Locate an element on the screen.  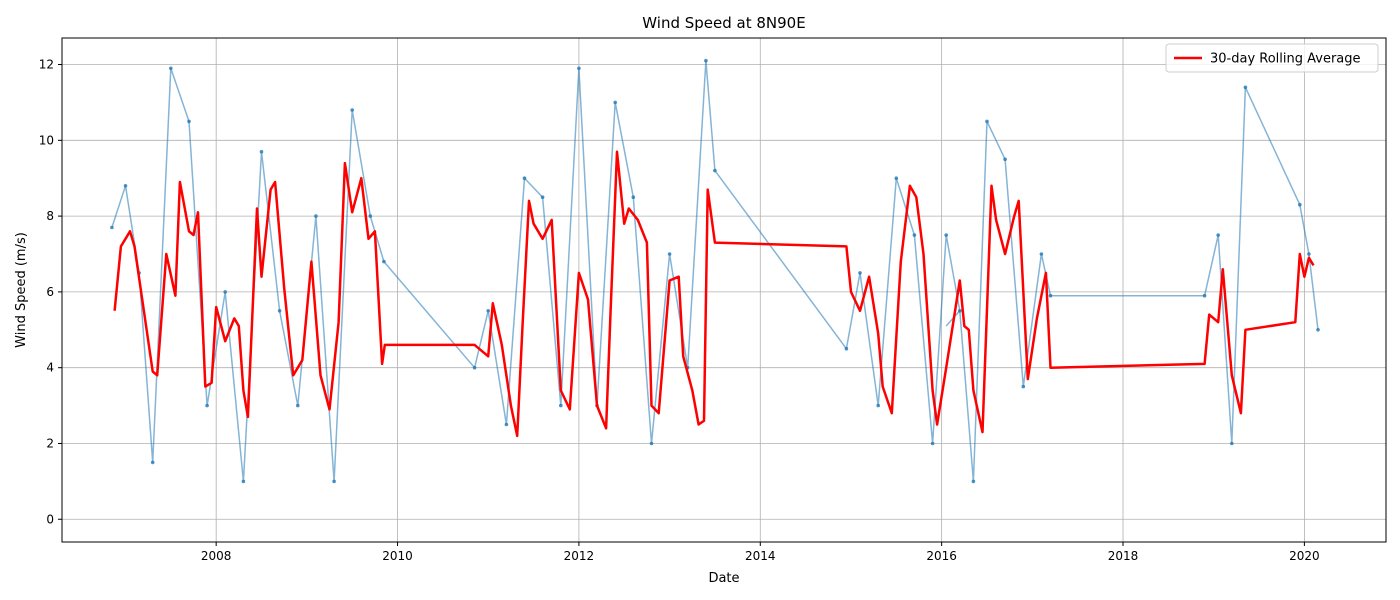
x-tick-label: 2010 is located at coordinates (397, 556).